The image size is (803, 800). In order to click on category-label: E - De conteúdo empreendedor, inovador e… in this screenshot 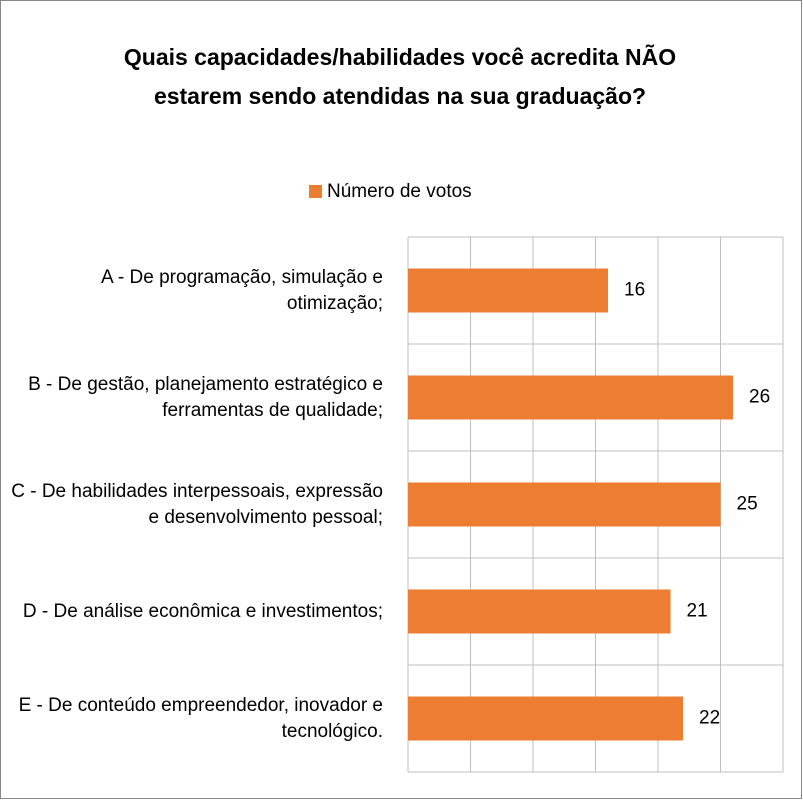, I will do `click(200, 718)`.